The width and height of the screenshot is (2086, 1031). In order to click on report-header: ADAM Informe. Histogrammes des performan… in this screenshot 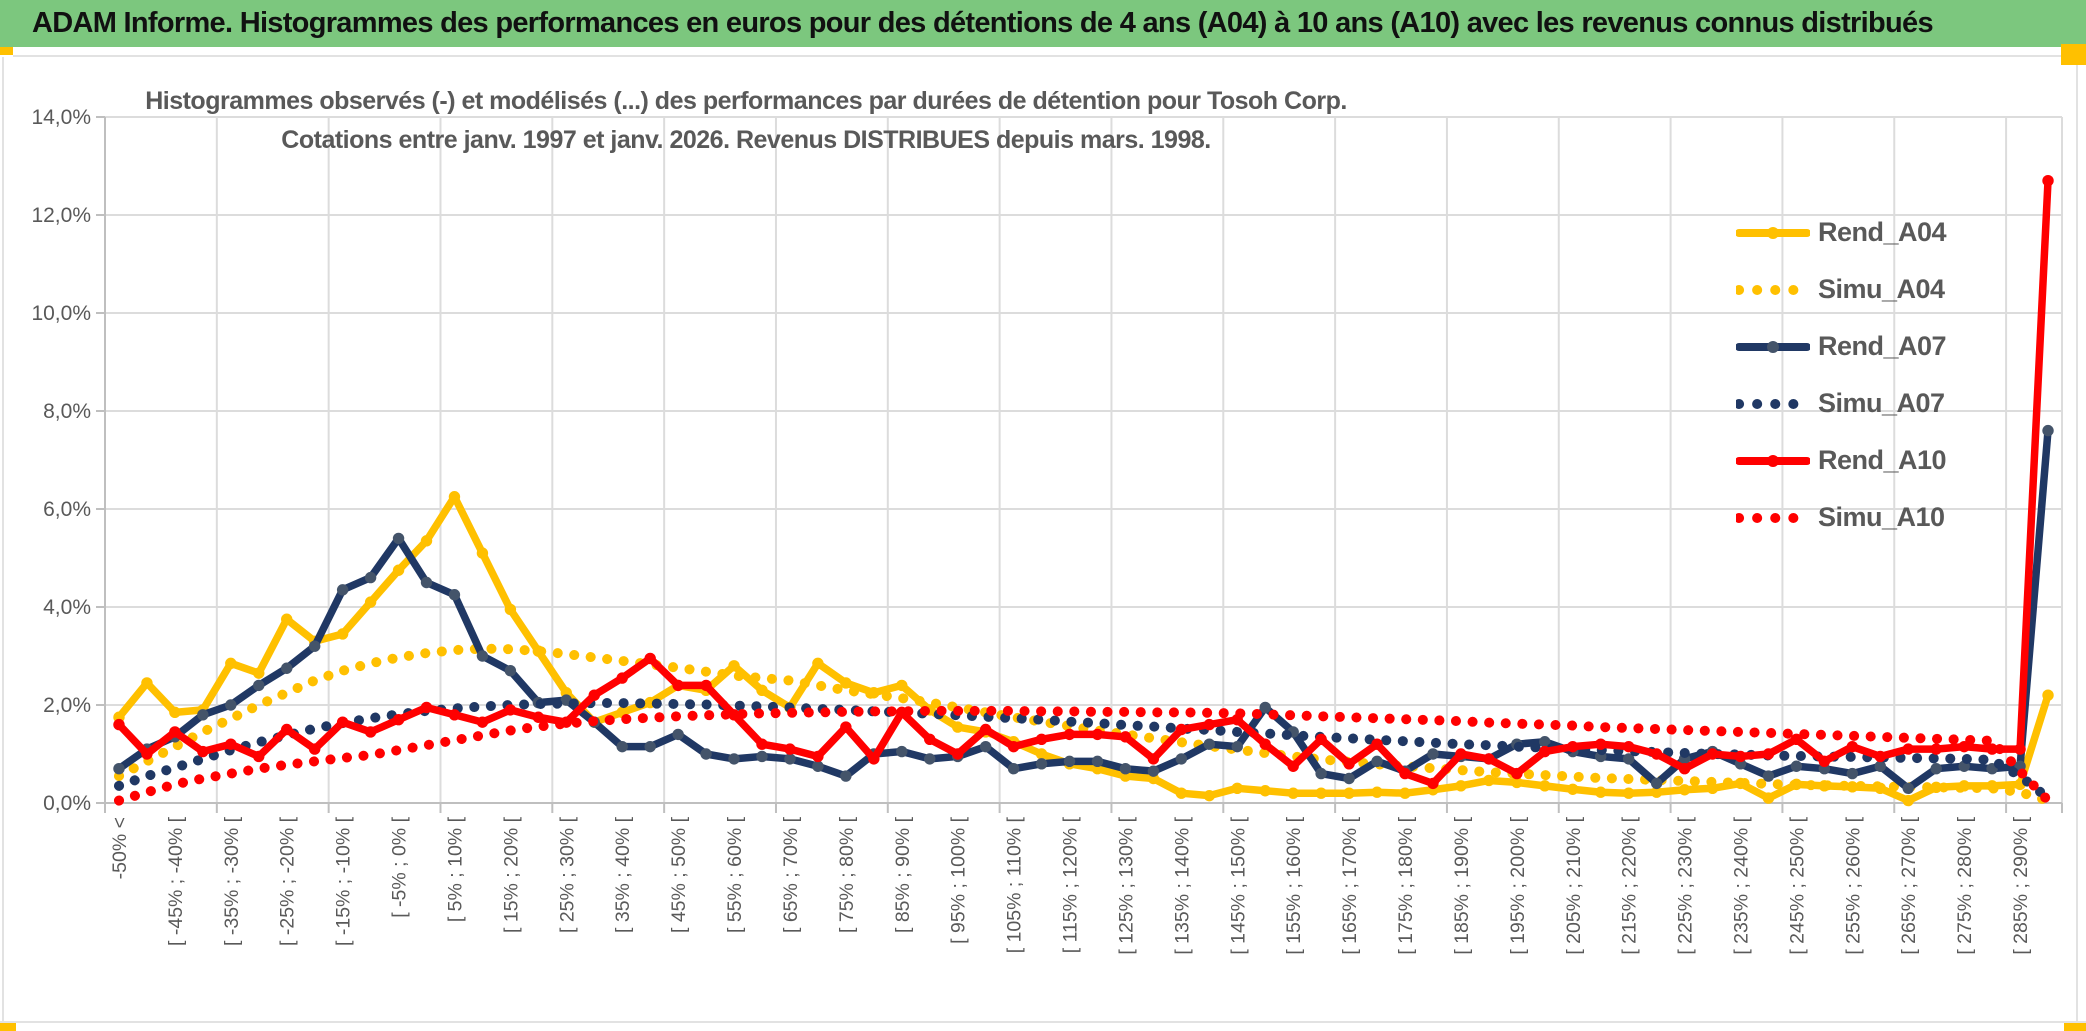, I will do `click(1043, 23)`.